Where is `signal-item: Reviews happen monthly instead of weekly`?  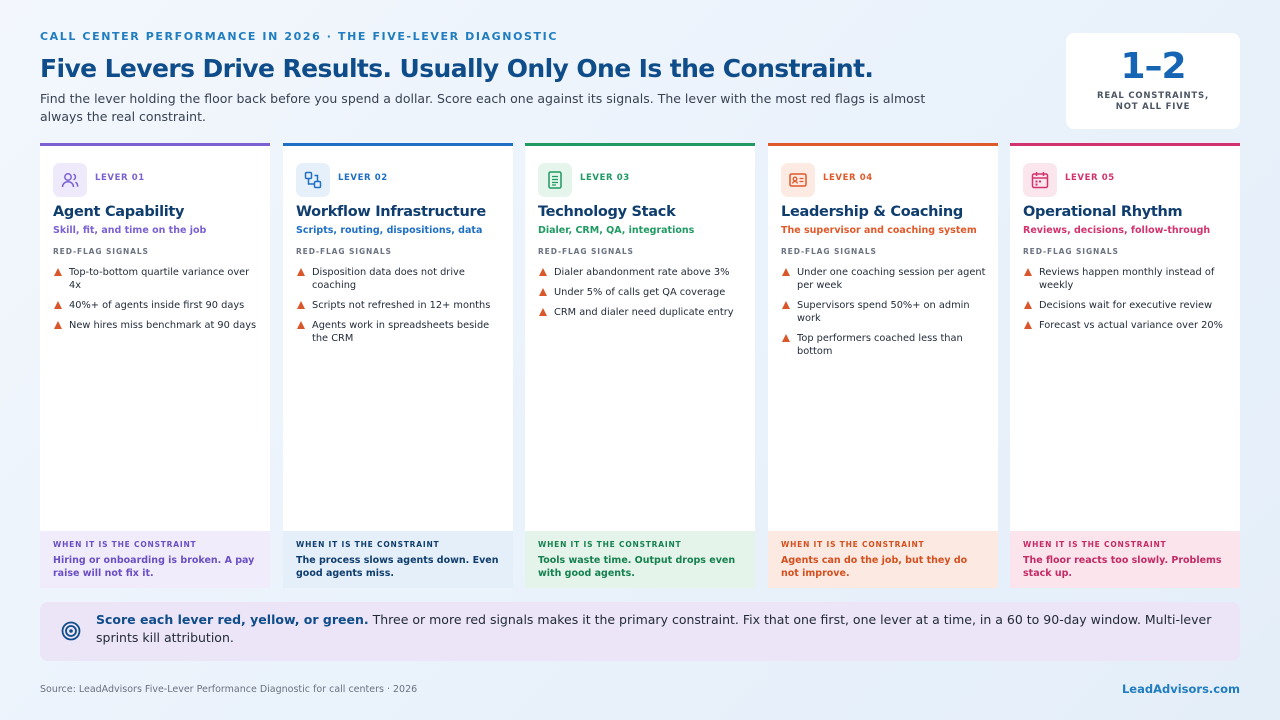 signal-item: Reviews happen monthly instead of weekly is located at coordinates (1125, 279).